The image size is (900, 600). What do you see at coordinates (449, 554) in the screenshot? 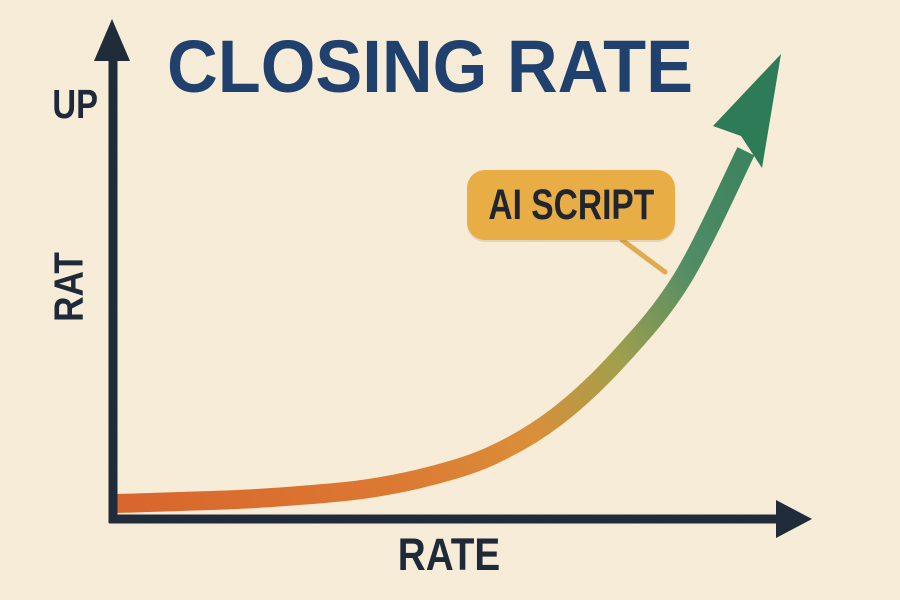
I see `x-axis-label: RATE` at bounding box center [449, 554].